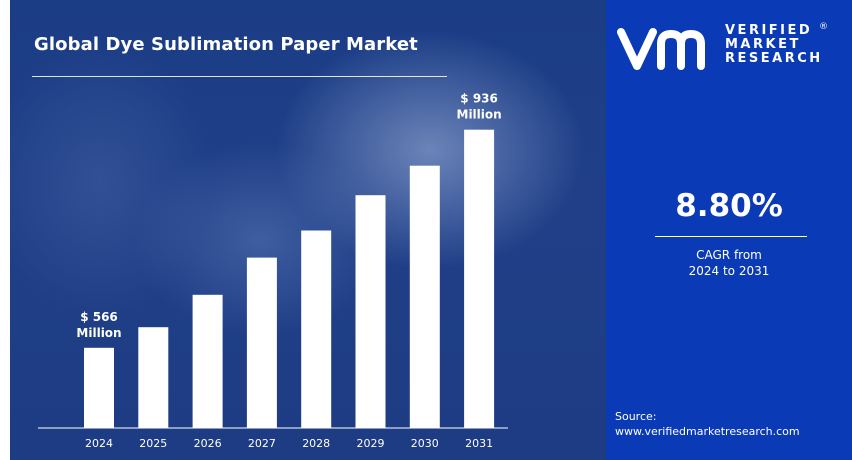  What do you see at coordinates (316, 329) in the screenshot?
I see `bar-2028` at bounding box center [316, 329].